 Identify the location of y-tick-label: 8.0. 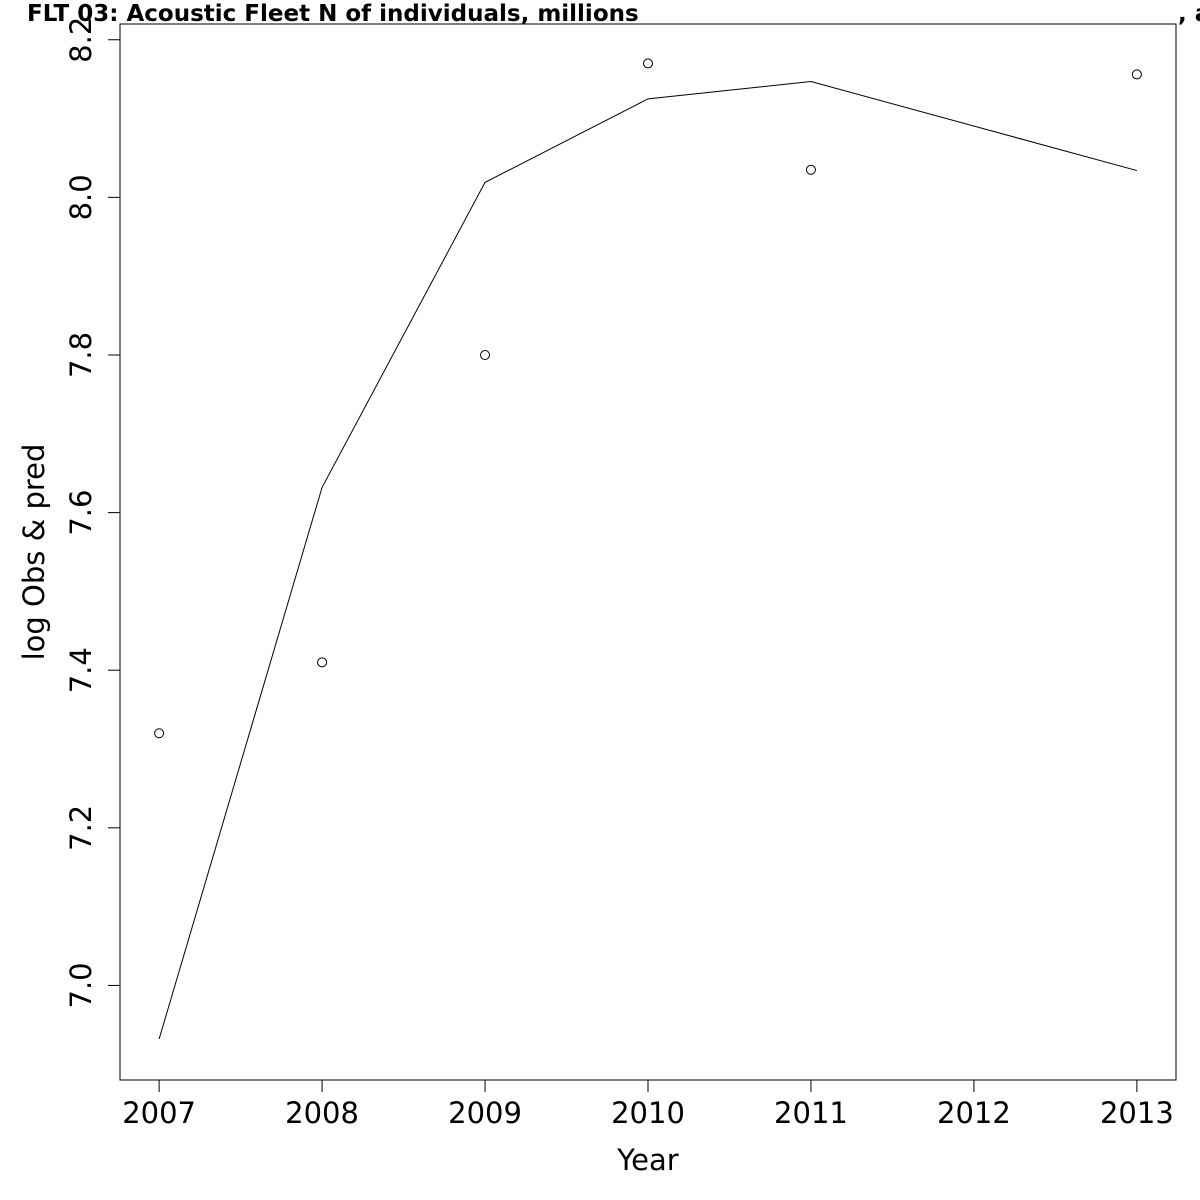
(81, 197).